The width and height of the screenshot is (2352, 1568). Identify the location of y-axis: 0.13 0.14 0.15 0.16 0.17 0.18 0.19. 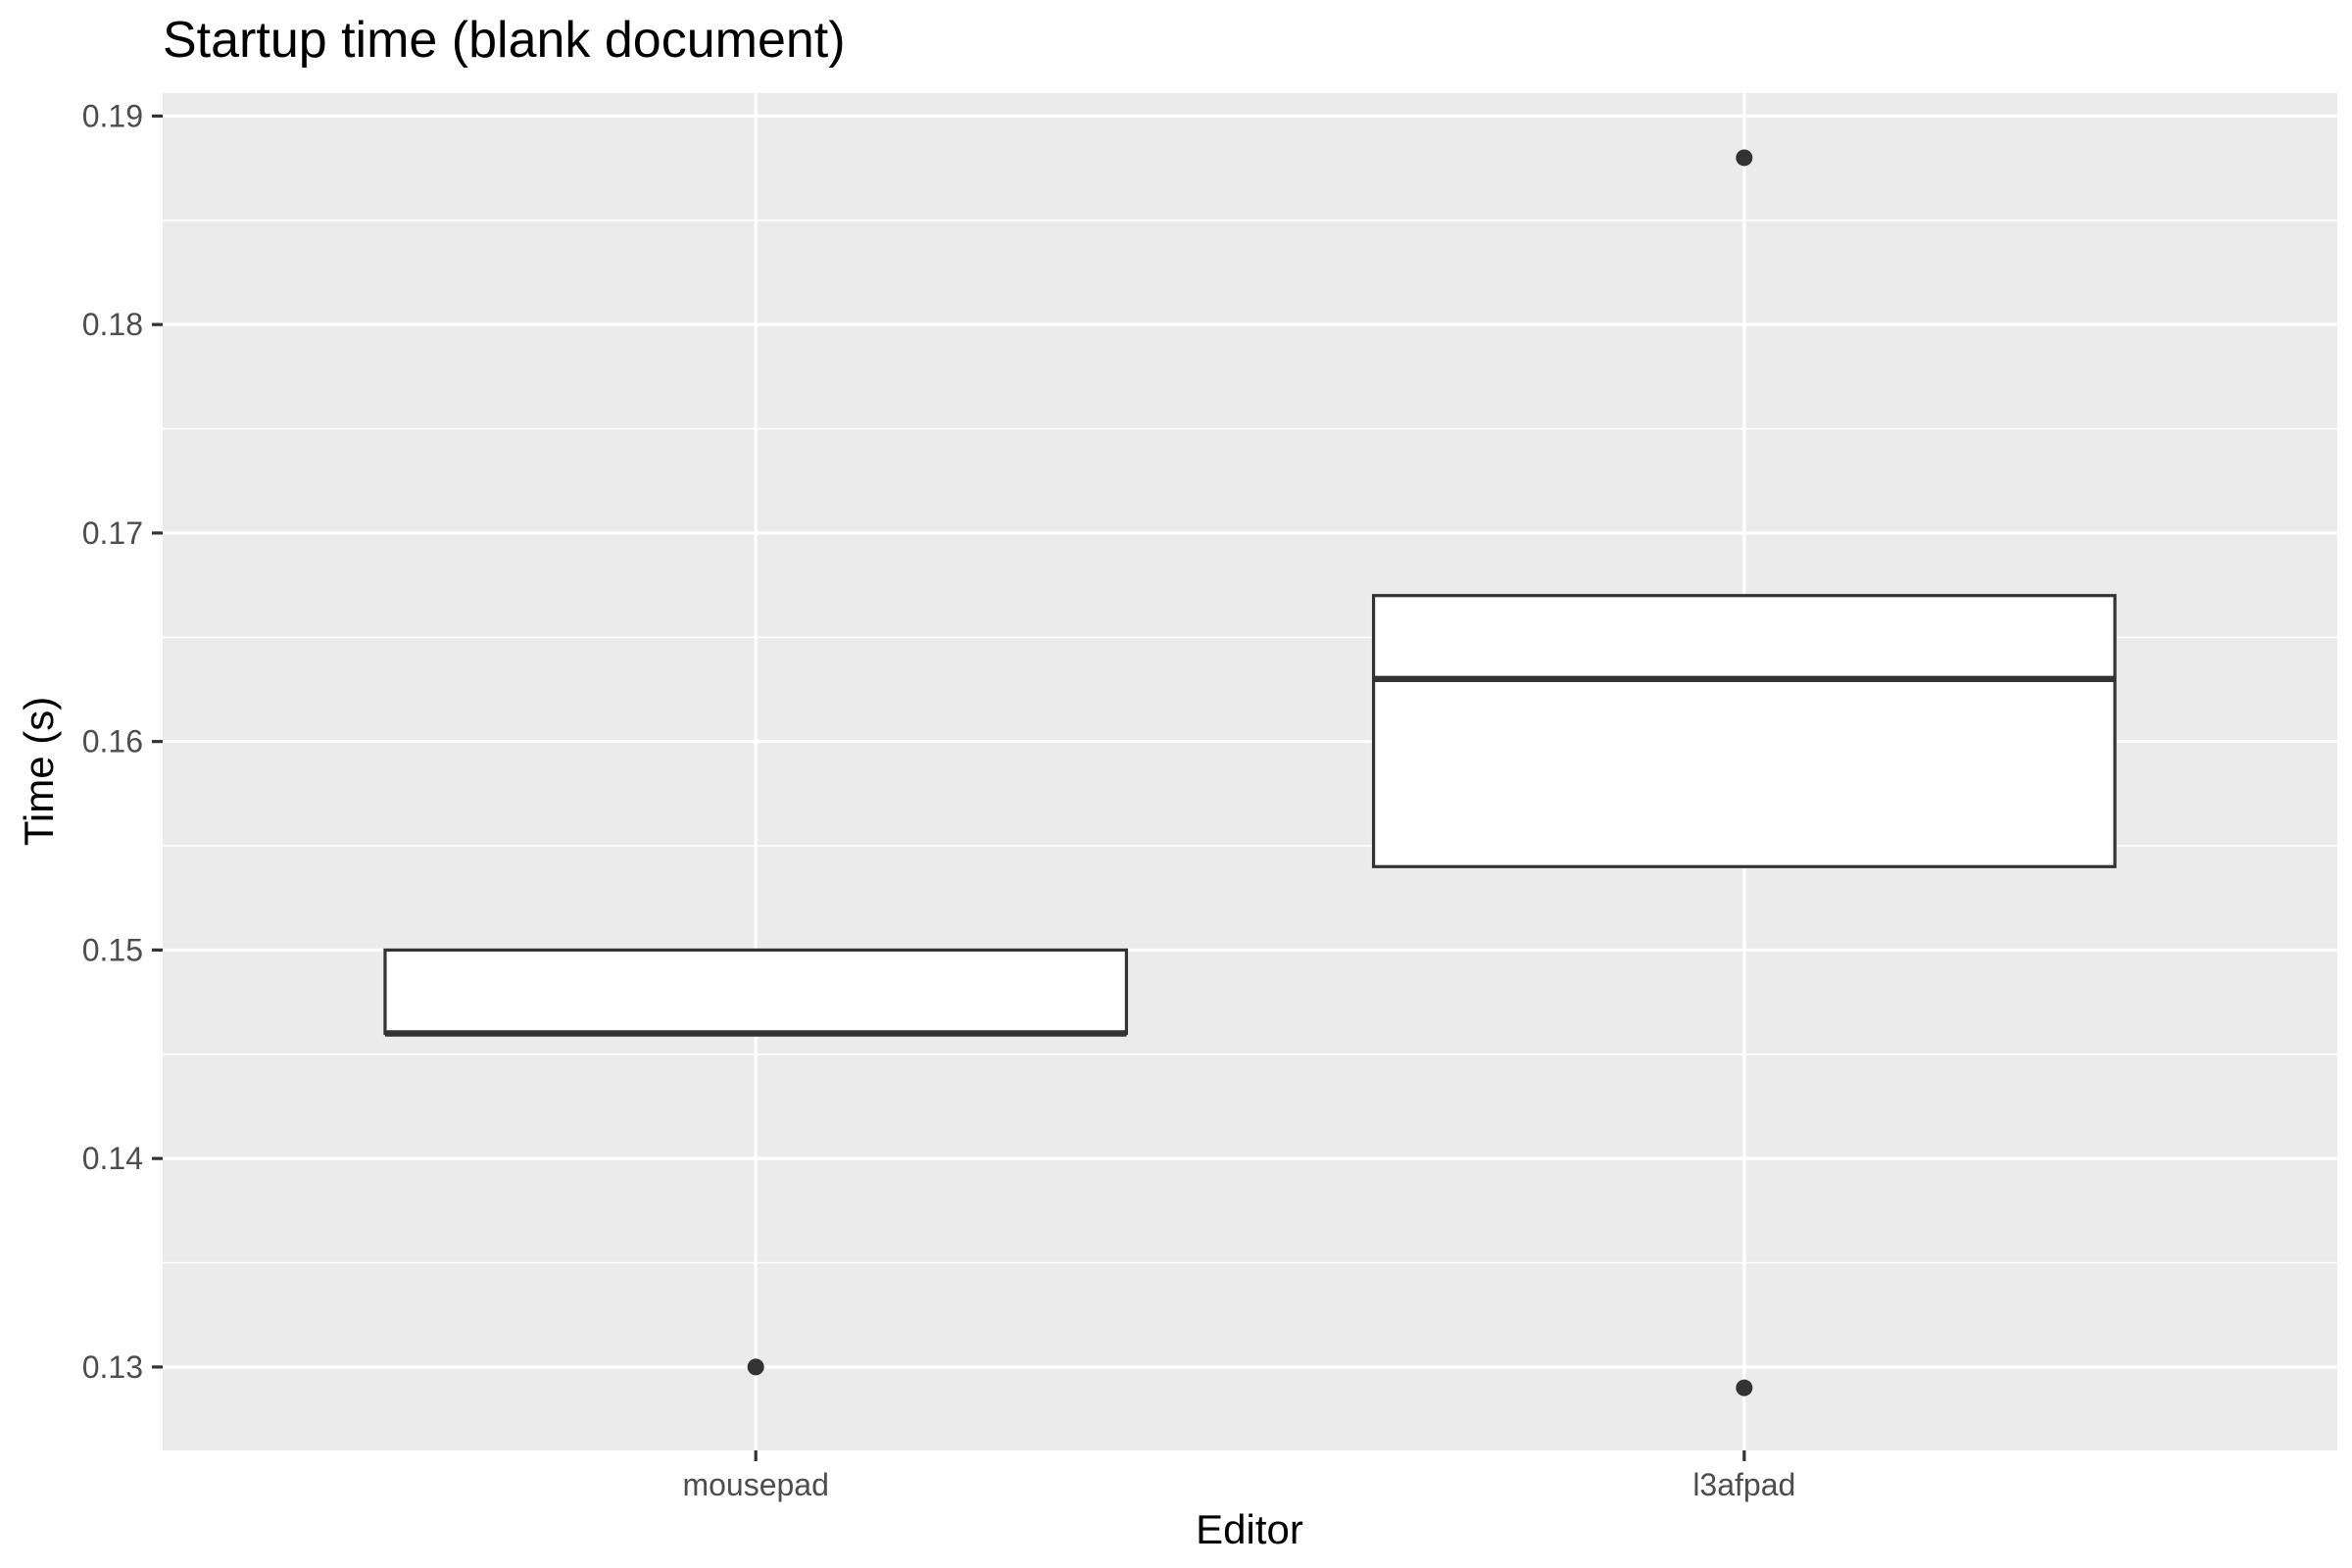
(122, 741).